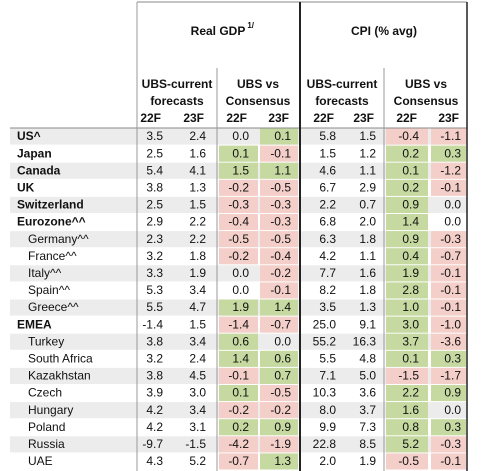 The width and height of the screenshot is (482, 471). What do you see at coordinates (410, 427) in the screenshot?
I see `value: 0.8` at bounding box center [410, 427].